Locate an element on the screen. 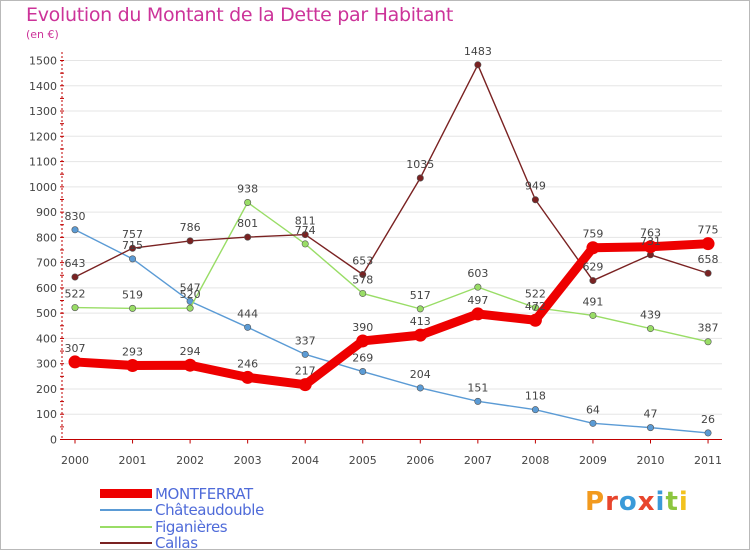 Image resolution: width=750 pixels, height=552 pixels. data-label: 653 is located at coordinates (362, 261).